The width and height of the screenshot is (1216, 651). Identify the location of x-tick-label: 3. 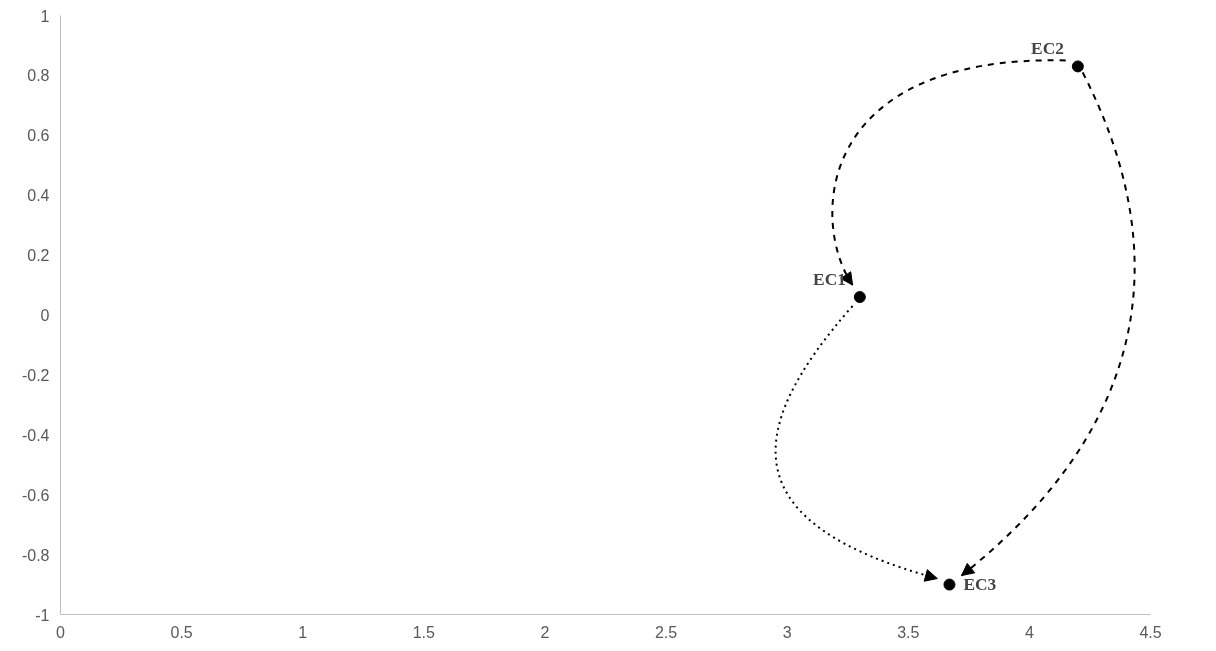
(787, 632).